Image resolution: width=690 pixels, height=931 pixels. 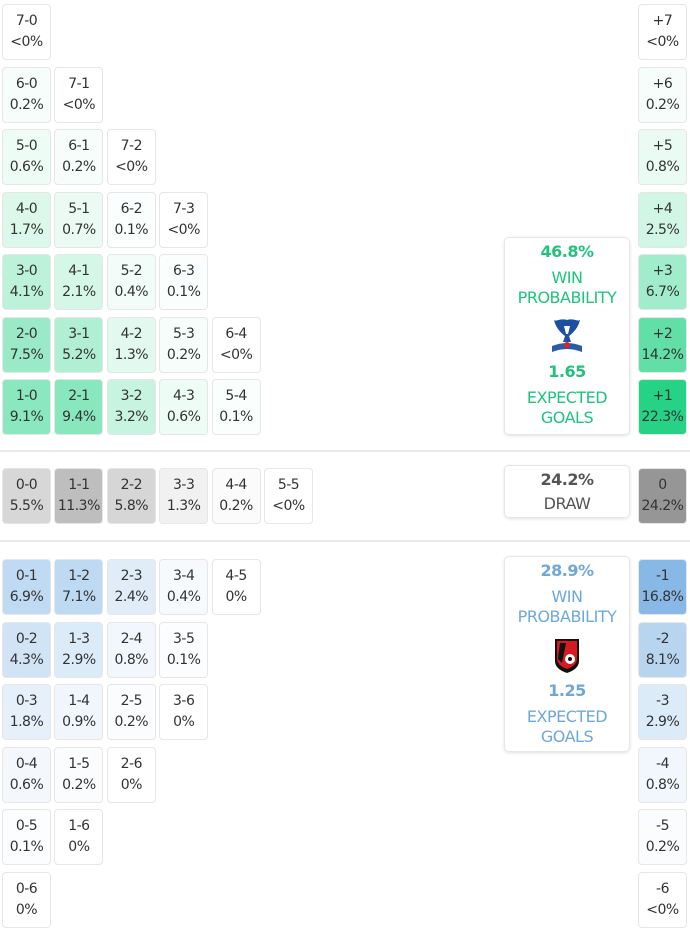 I want to click on goal-margin-cell: -6 <0%, so click(x=662, y=899).